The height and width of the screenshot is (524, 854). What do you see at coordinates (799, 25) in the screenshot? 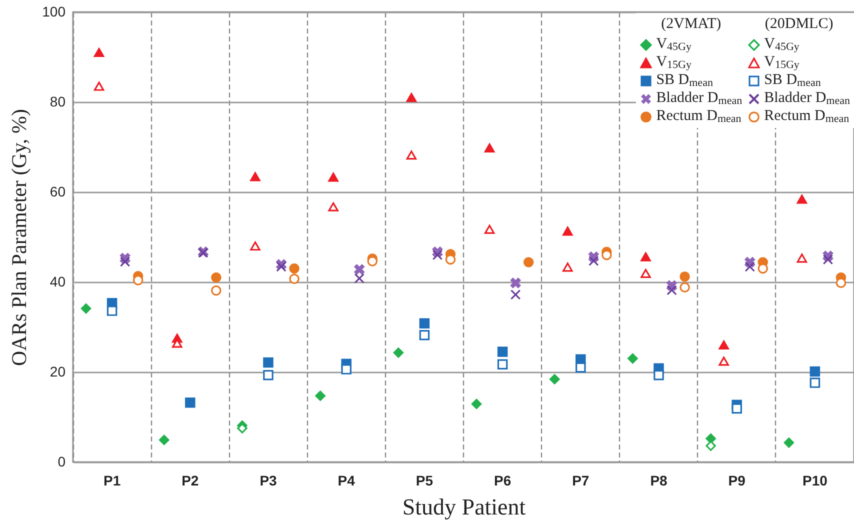
I see `annotation: (20DMLC)` at bounding box center [799, 25].